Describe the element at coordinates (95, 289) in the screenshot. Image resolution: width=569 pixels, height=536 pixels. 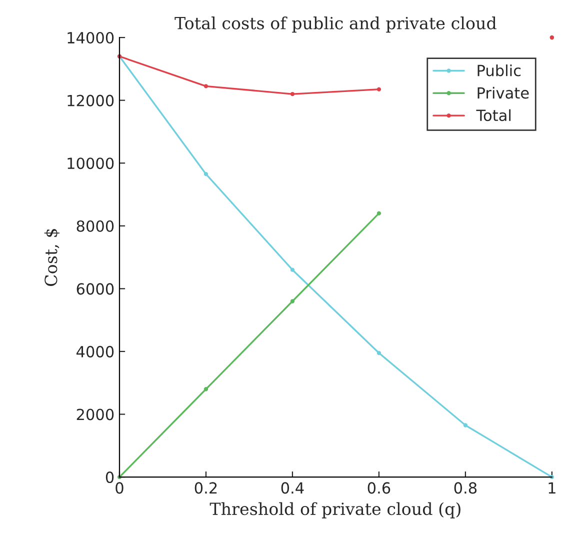
I see `y-tick-label: 6000` at that location.